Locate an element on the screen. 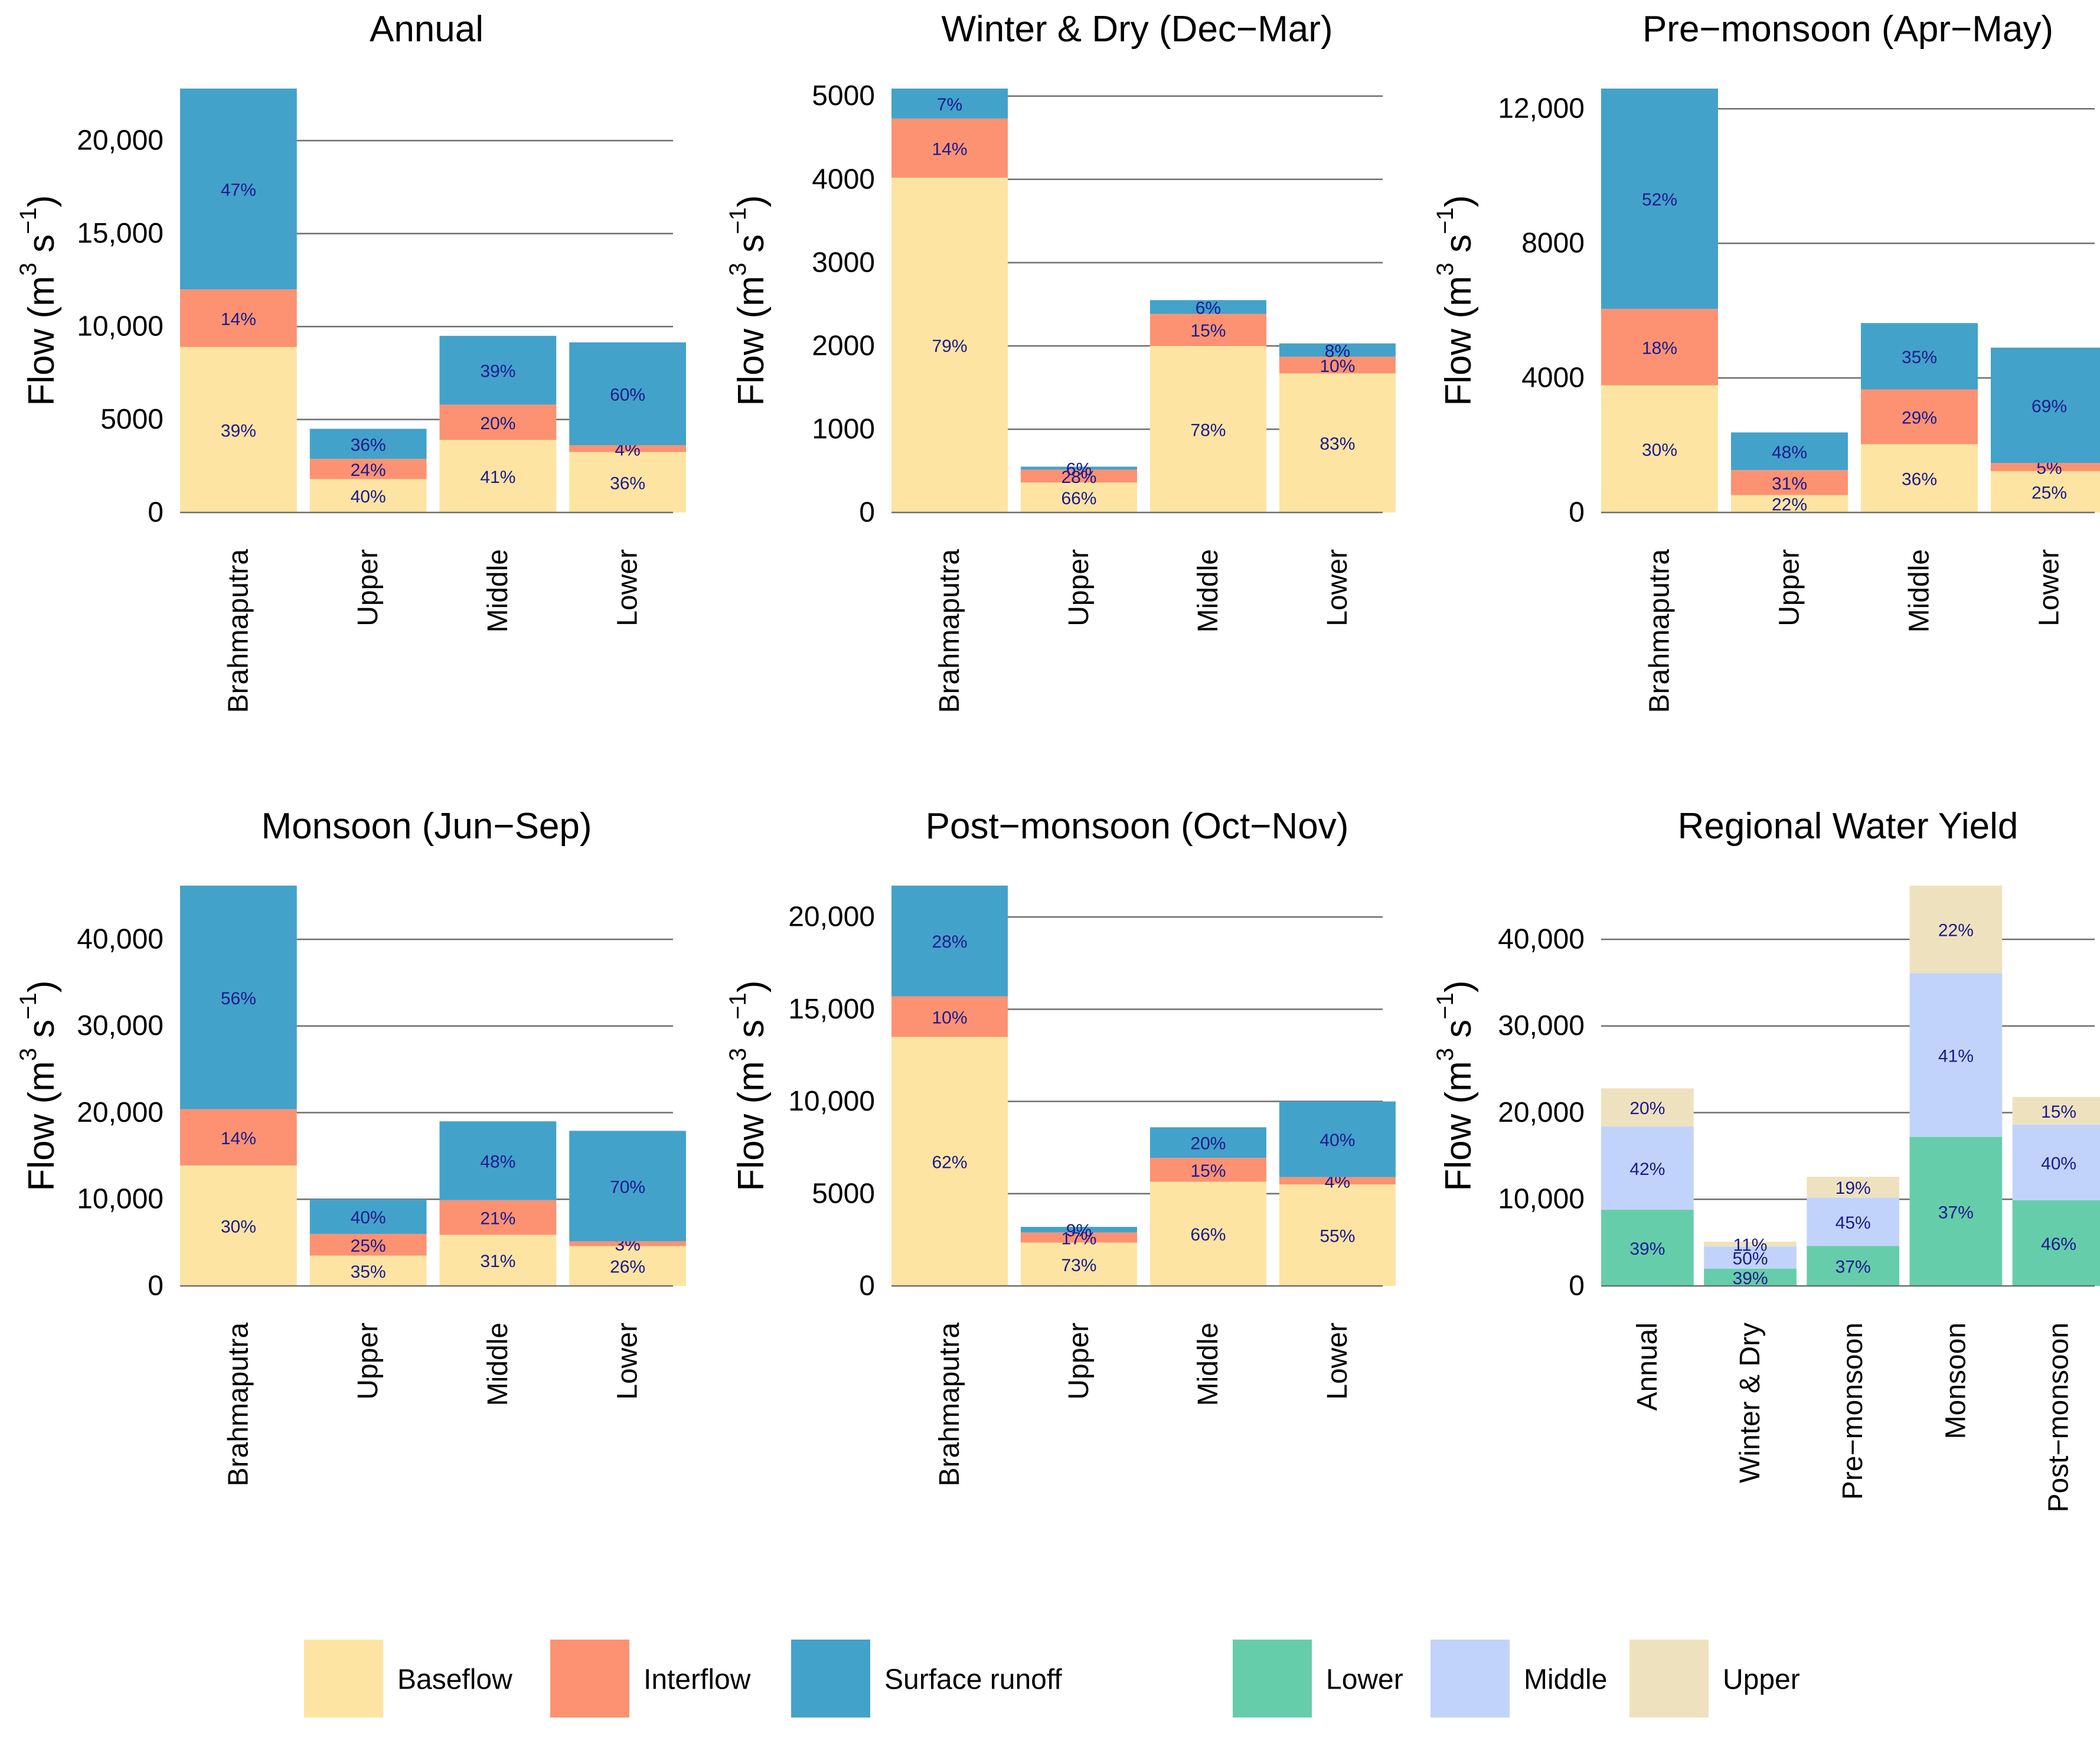 Image resolution: width=2100 pixels, height=1737 pixels. bar-segment-middle is located at coordinates (1956, 1055).